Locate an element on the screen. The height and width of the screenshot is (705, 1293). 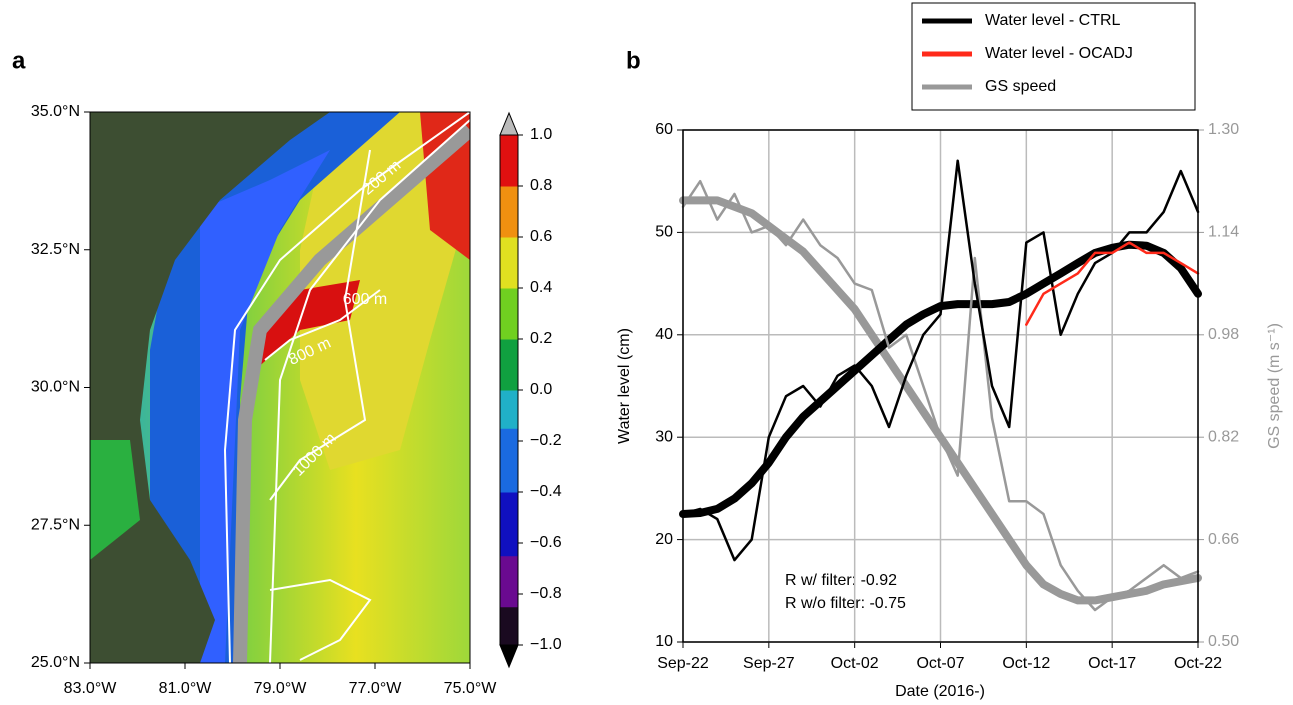
y-tick-label: 60 is located at coordinates (664, 129).